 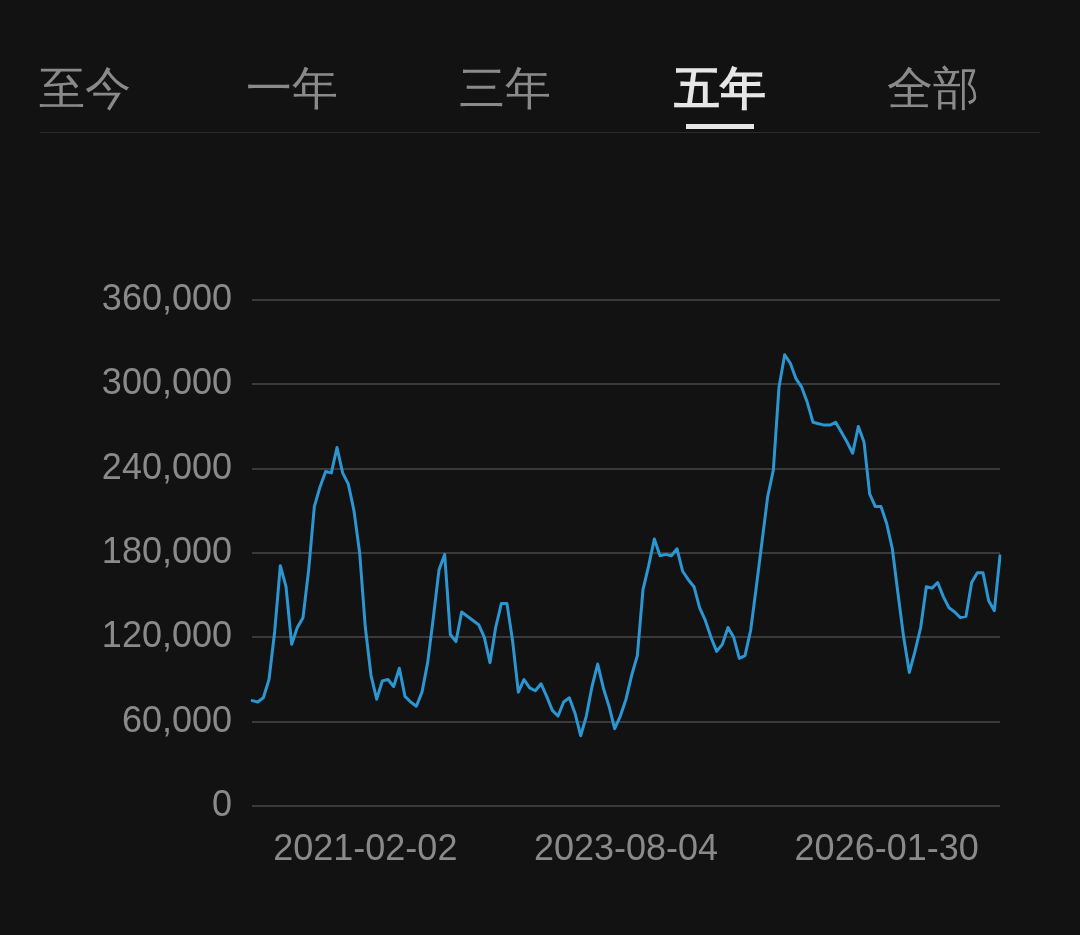 What do you see at coordinates (166, 382) in the screenshot?
I see `y-tick-label: 300,000` at bounding box center [166, 382].